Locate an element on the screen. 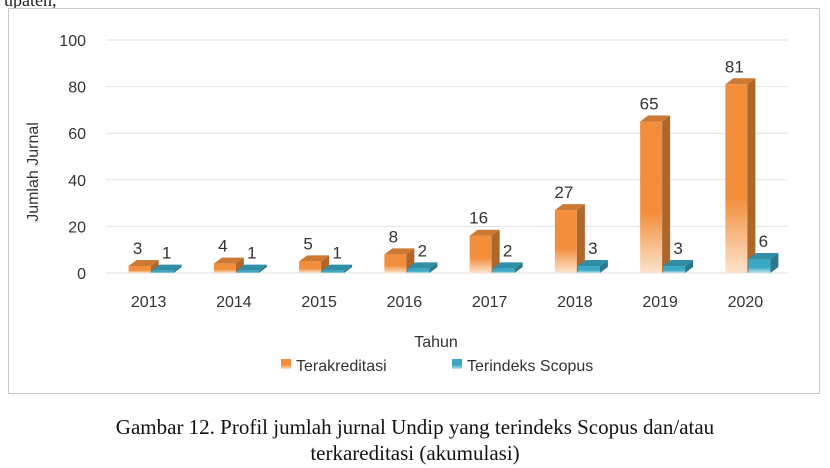 This screenshot has width=830, height=468. x-tick-label: 2013 is located at coordinates (149, 302).